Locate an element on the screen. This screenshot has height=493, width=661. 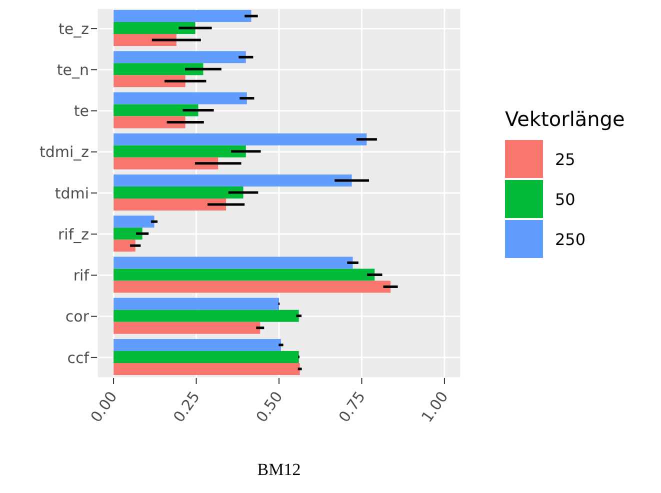
legend-label: 250 is located at coordinates (570, 239).